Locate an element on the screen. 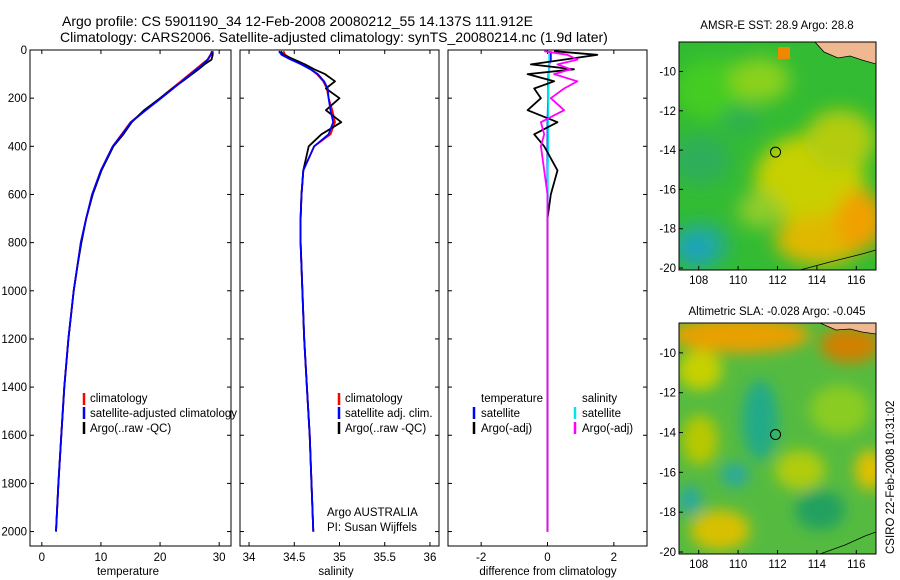 The height and width of the screenshot is (580, 900). x-tick-label: -2 is located at coordinates (481, 558).